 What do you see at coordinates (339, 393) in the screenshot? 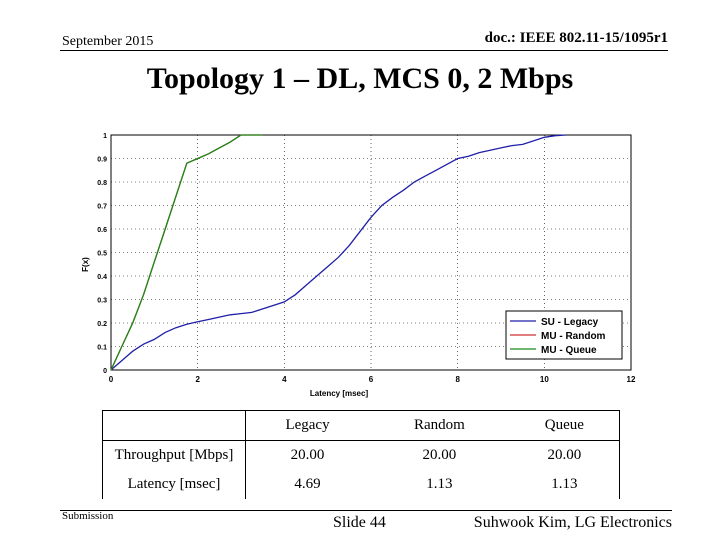
I see `x-axis-label: Latency [msec]` at bounding box center [339, 393].